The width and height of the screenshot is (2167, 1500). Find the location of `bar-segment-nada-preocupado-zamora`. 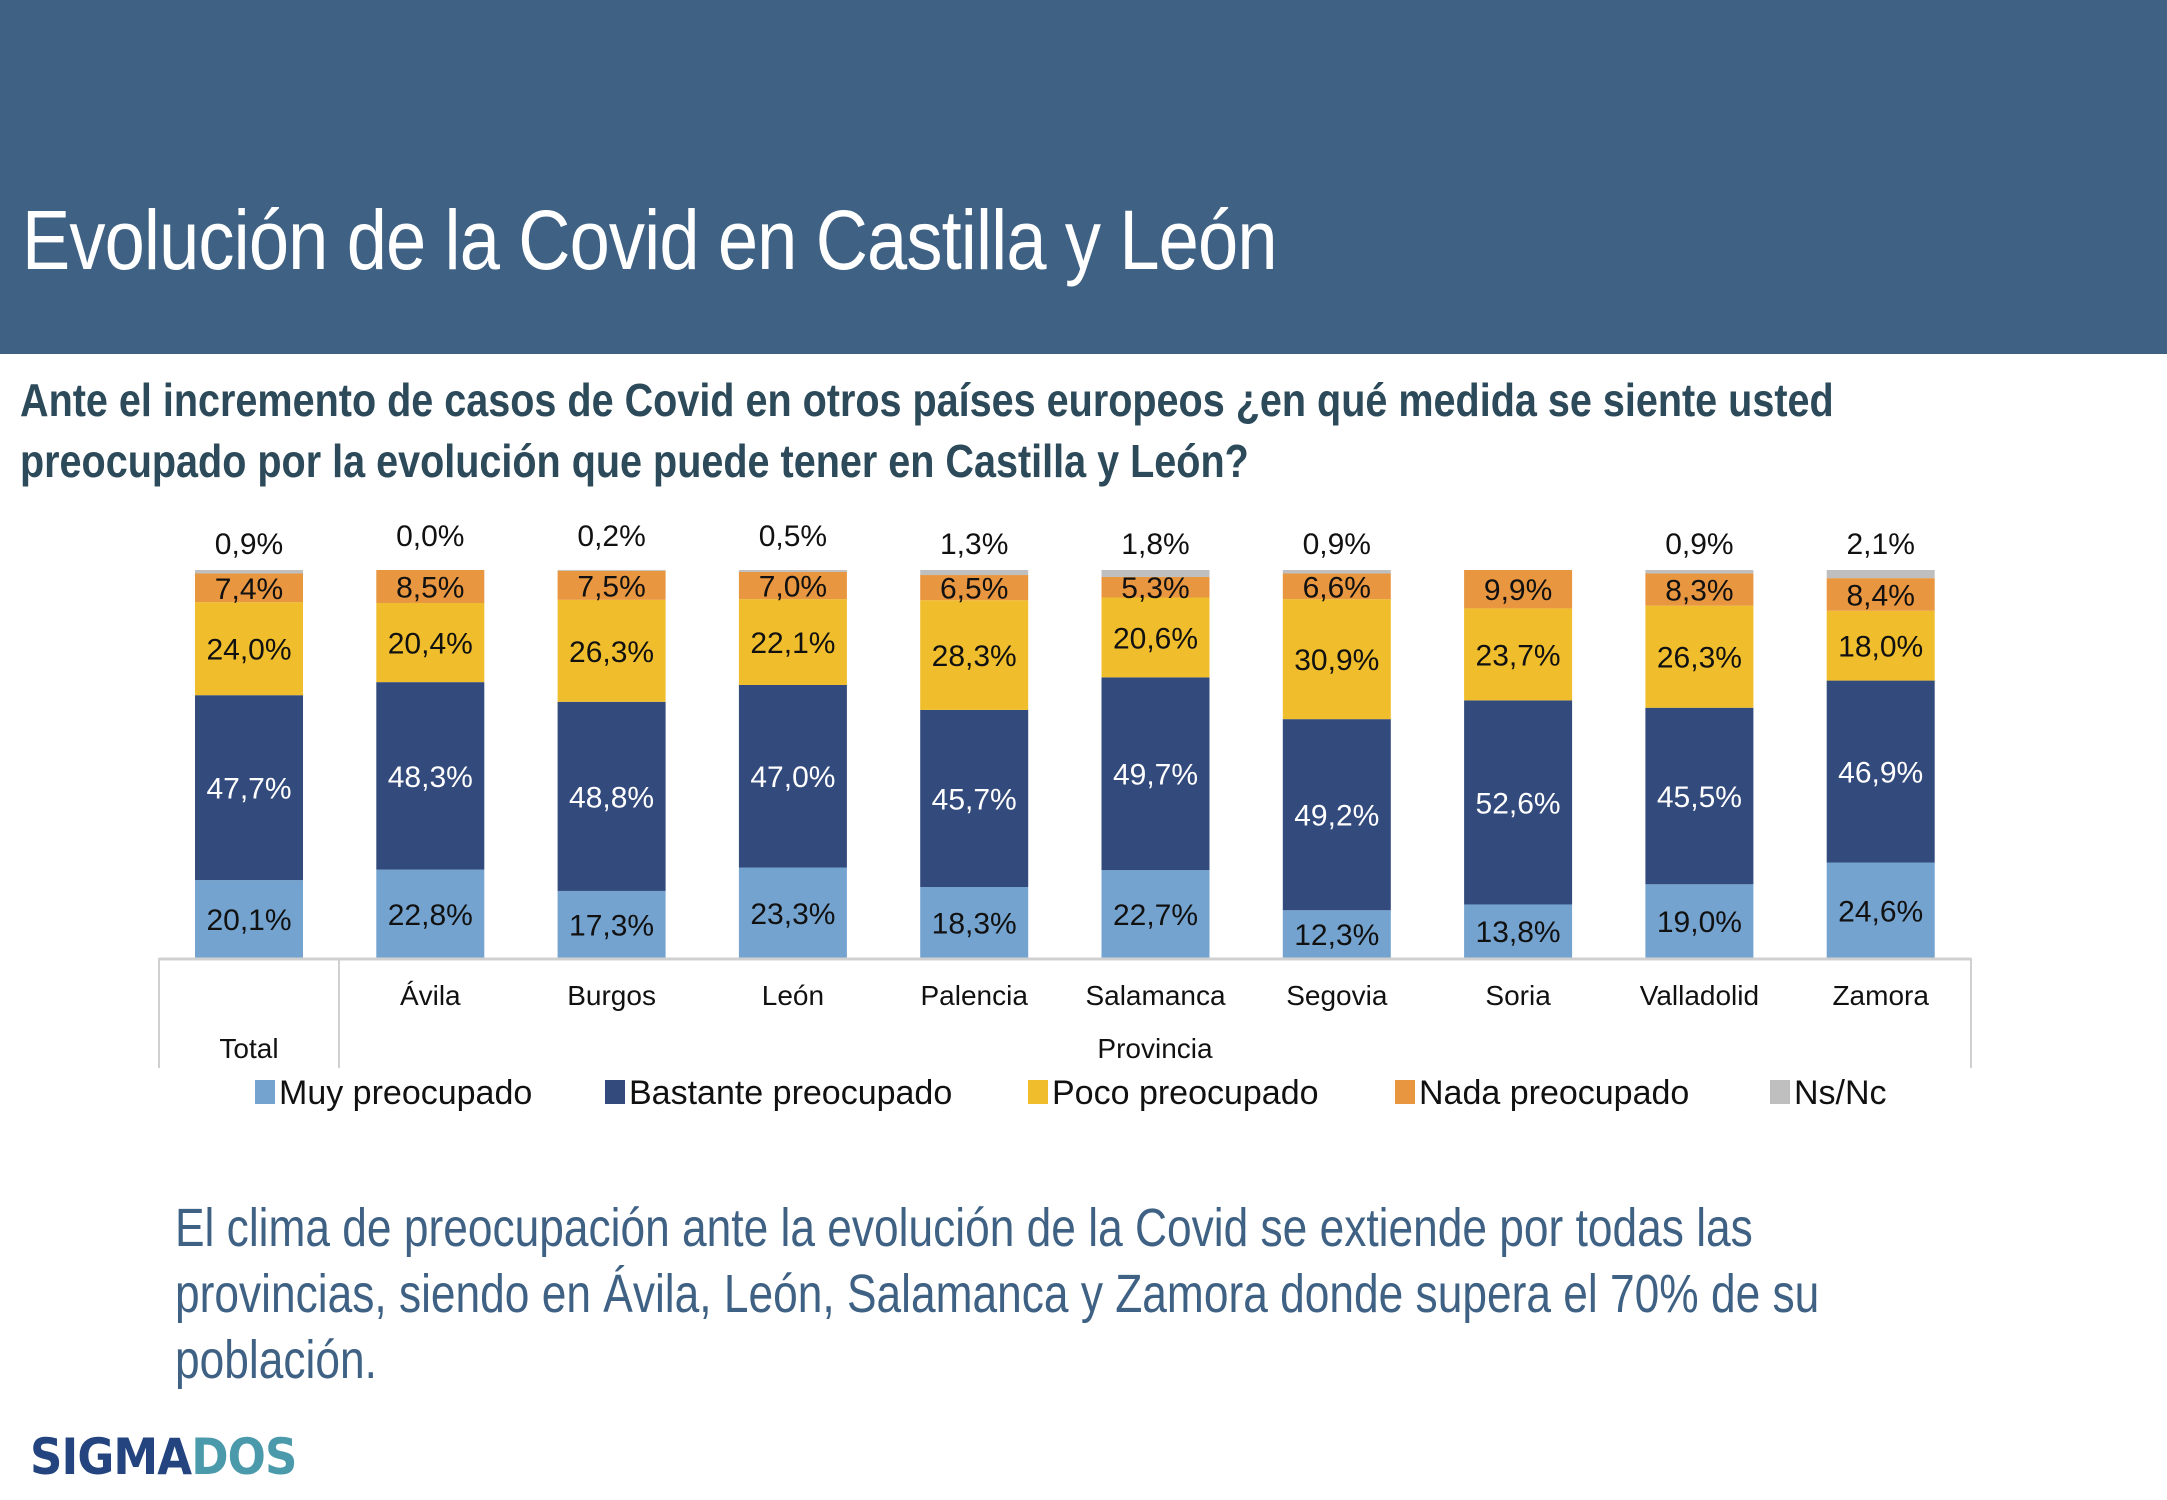

bar-segment-nada-preocupado-zamora is located at coordinates (1880, 594).